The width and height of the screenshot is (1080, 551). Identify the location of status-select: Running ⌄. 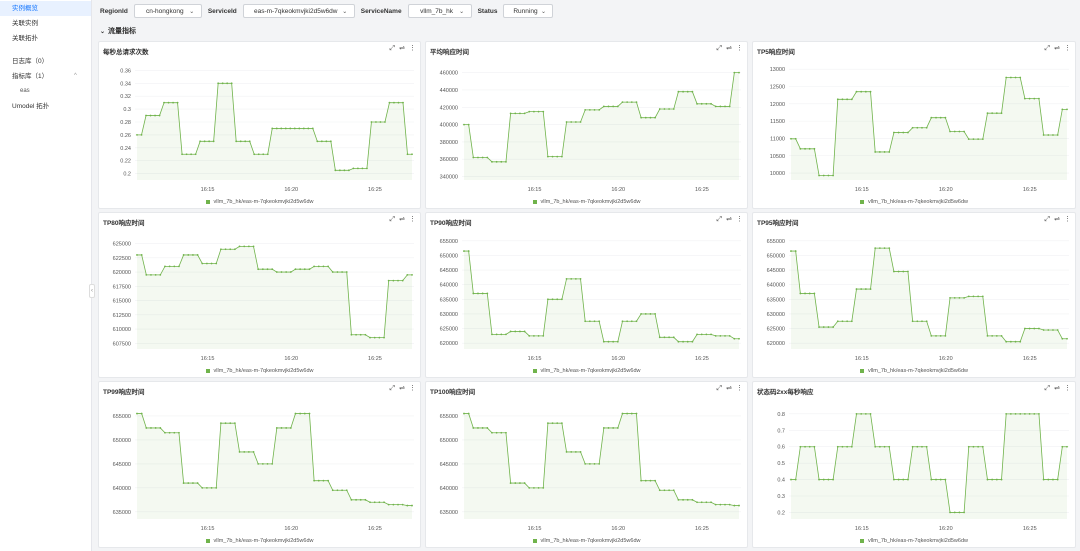
(528, 11).